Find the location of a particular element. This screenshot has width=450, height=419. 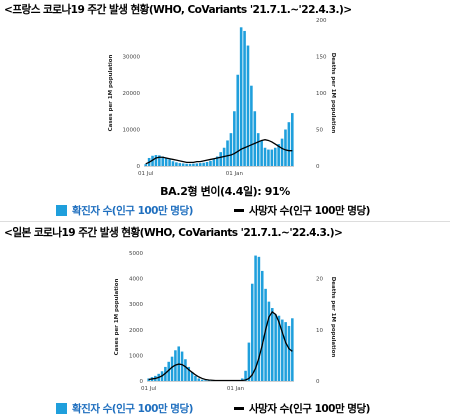

japan-deaths-line is located at coordinates (220, 346).